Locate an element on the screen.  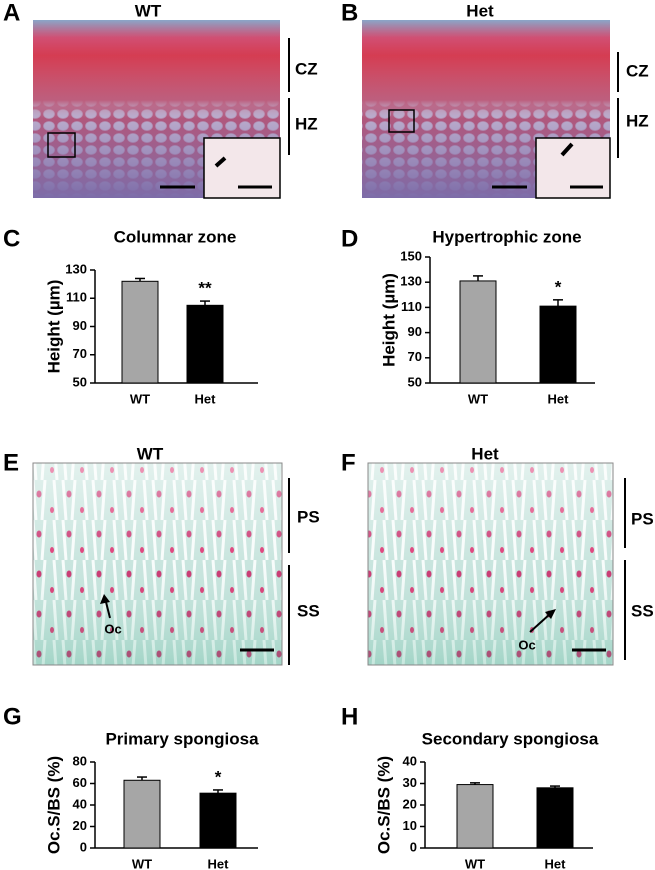
y-tick-label: 150 is located at coordinates (411, 255).